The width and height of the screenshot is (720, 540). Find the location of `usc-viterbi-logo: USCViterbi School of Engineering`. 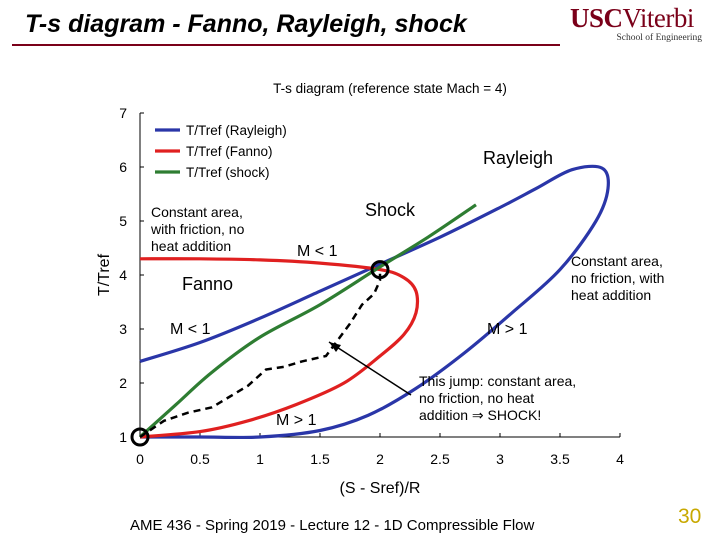

usc-viterbi-logo: USCViterbi School of Engineering is located at coordinates (641, 24).